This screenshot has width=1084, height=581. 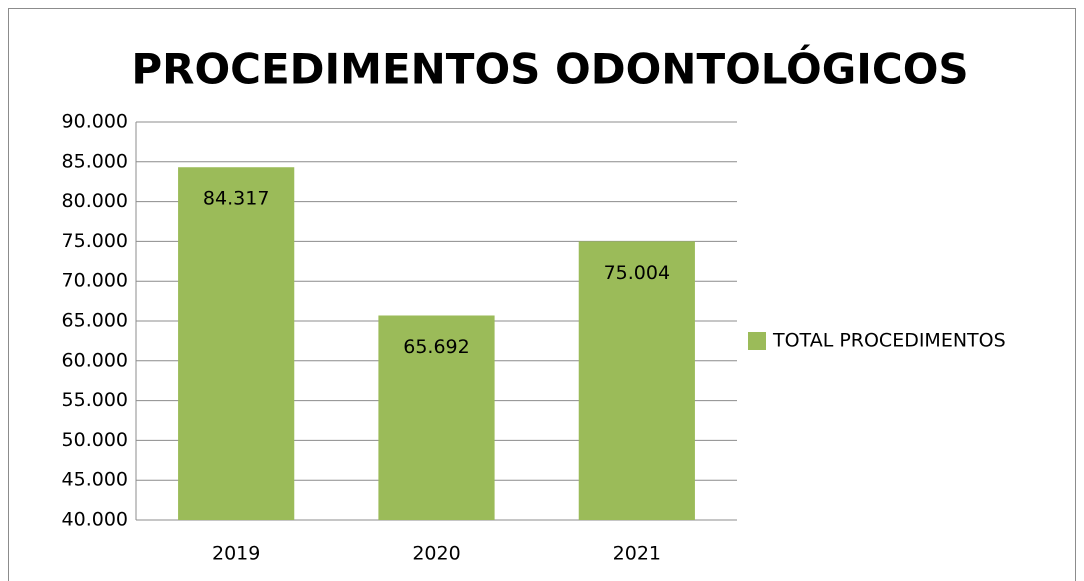 What do you see at coordinates (549, 69) in the screenshot?
I see `chart-title: PROCEDIMENTOS ODONTOLÓGICOS` at bounding box center [549, 69].